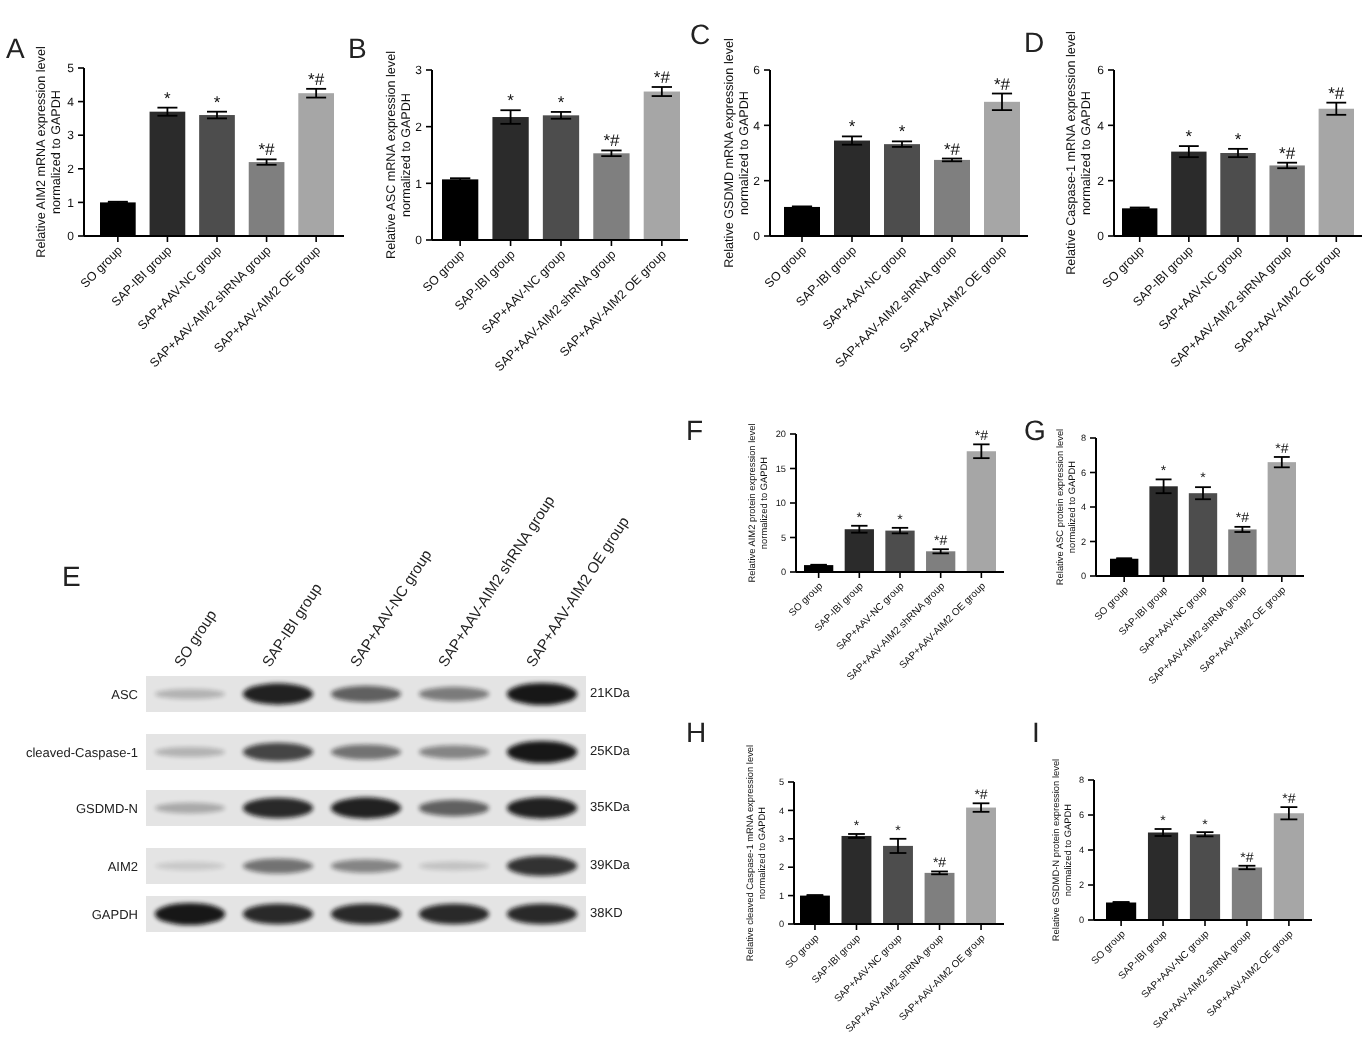 The width and height of the screenshot is (1370, 1048). Describe the element at coordinates (1034, 42) in the screenshot. I see `chart-title: D` at that location.